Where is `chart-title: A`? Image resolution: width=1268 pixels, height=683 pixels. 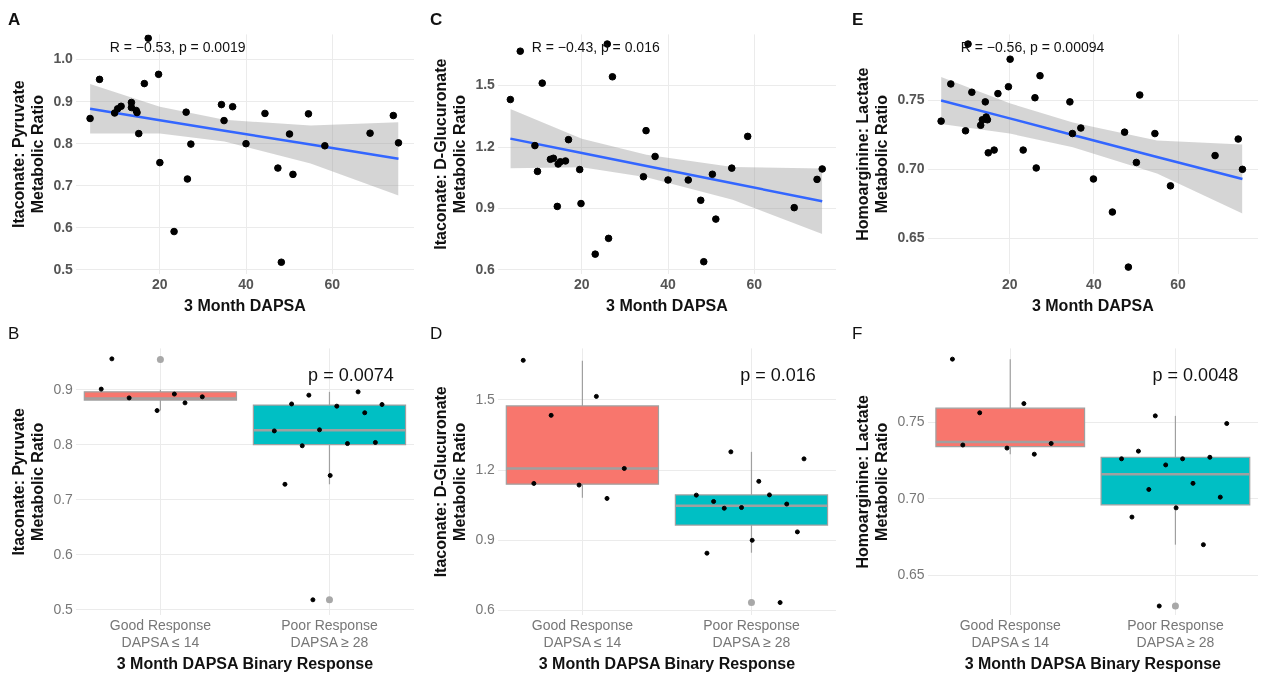
chart-title: A is located at coordinates (14, 19).